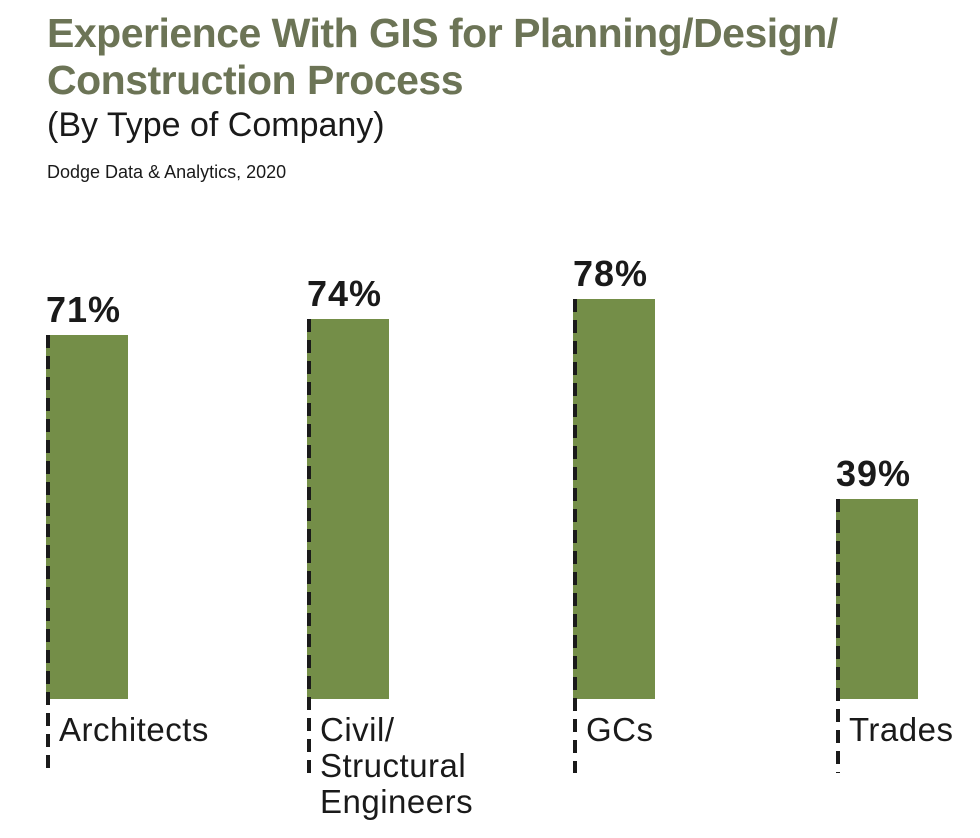  What do you see at coordinates (167, 172) in the screenshot?
I see `chart-source: Dodge Data & Analytics, 2020` at bounding box center [167, 172].